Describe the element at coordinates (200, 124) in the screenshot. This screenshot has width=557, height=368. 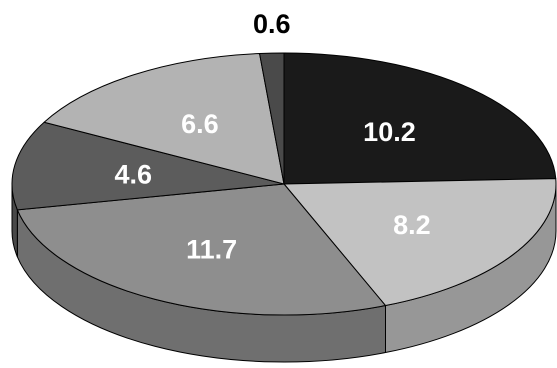
I see `data-label-6-6: 6.6` at that location.